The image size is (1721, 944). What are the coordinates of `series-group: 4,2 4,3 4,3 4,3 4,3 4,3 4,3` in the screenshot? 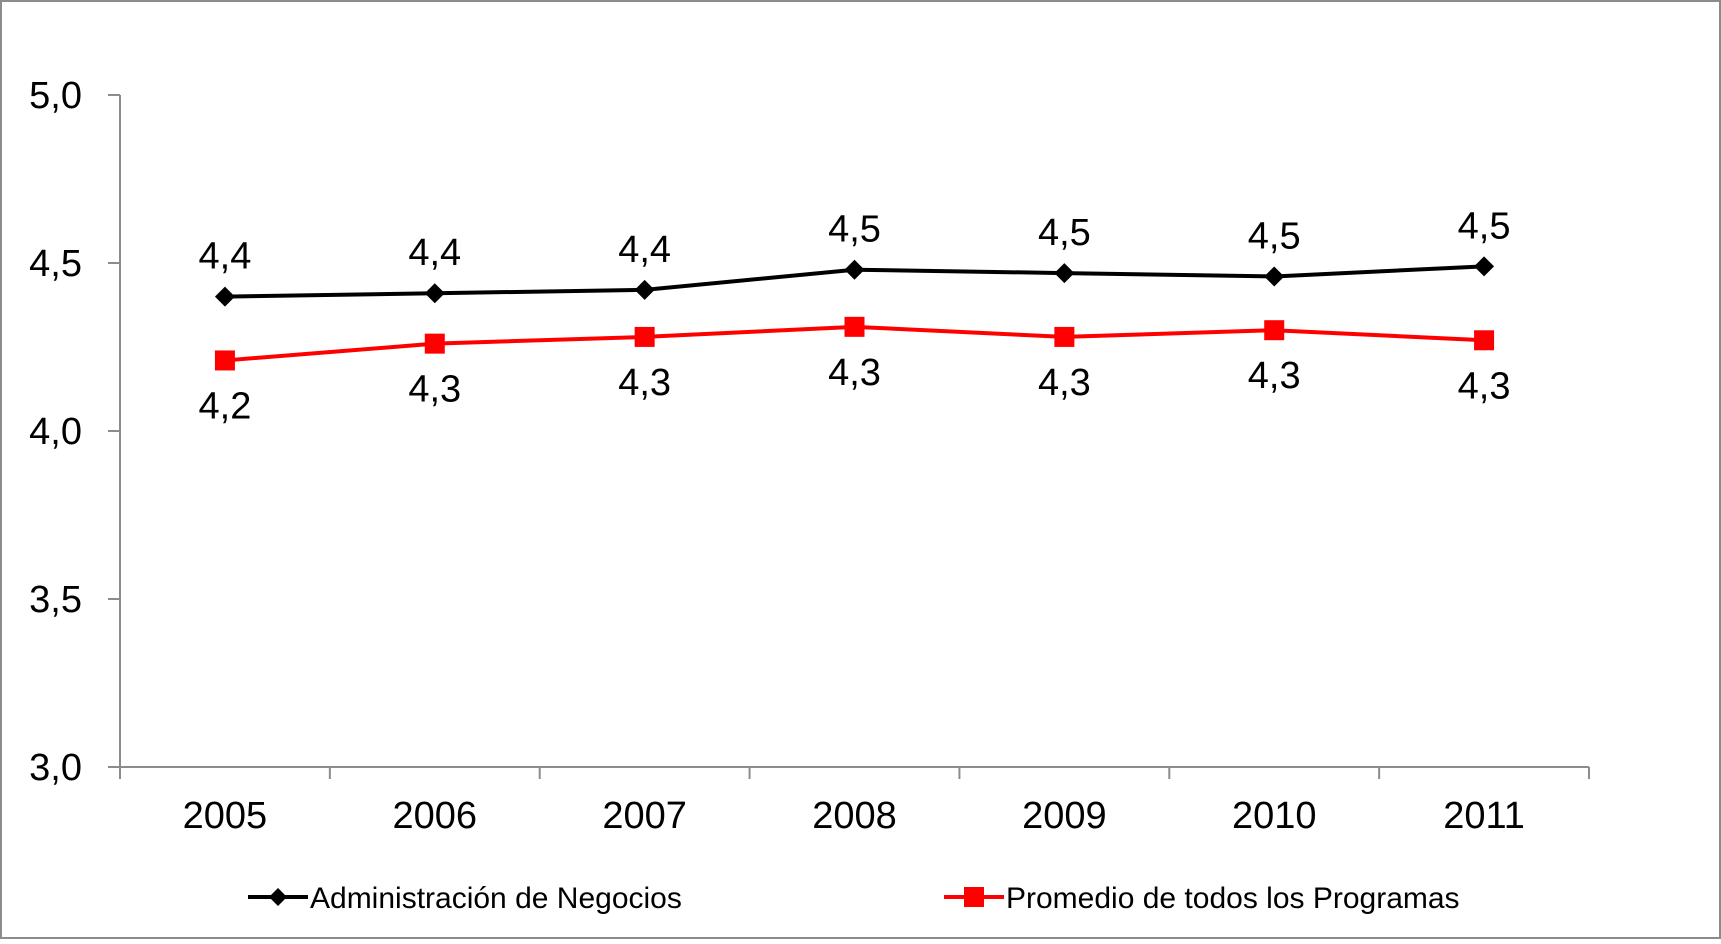 It's located at (855, 371).